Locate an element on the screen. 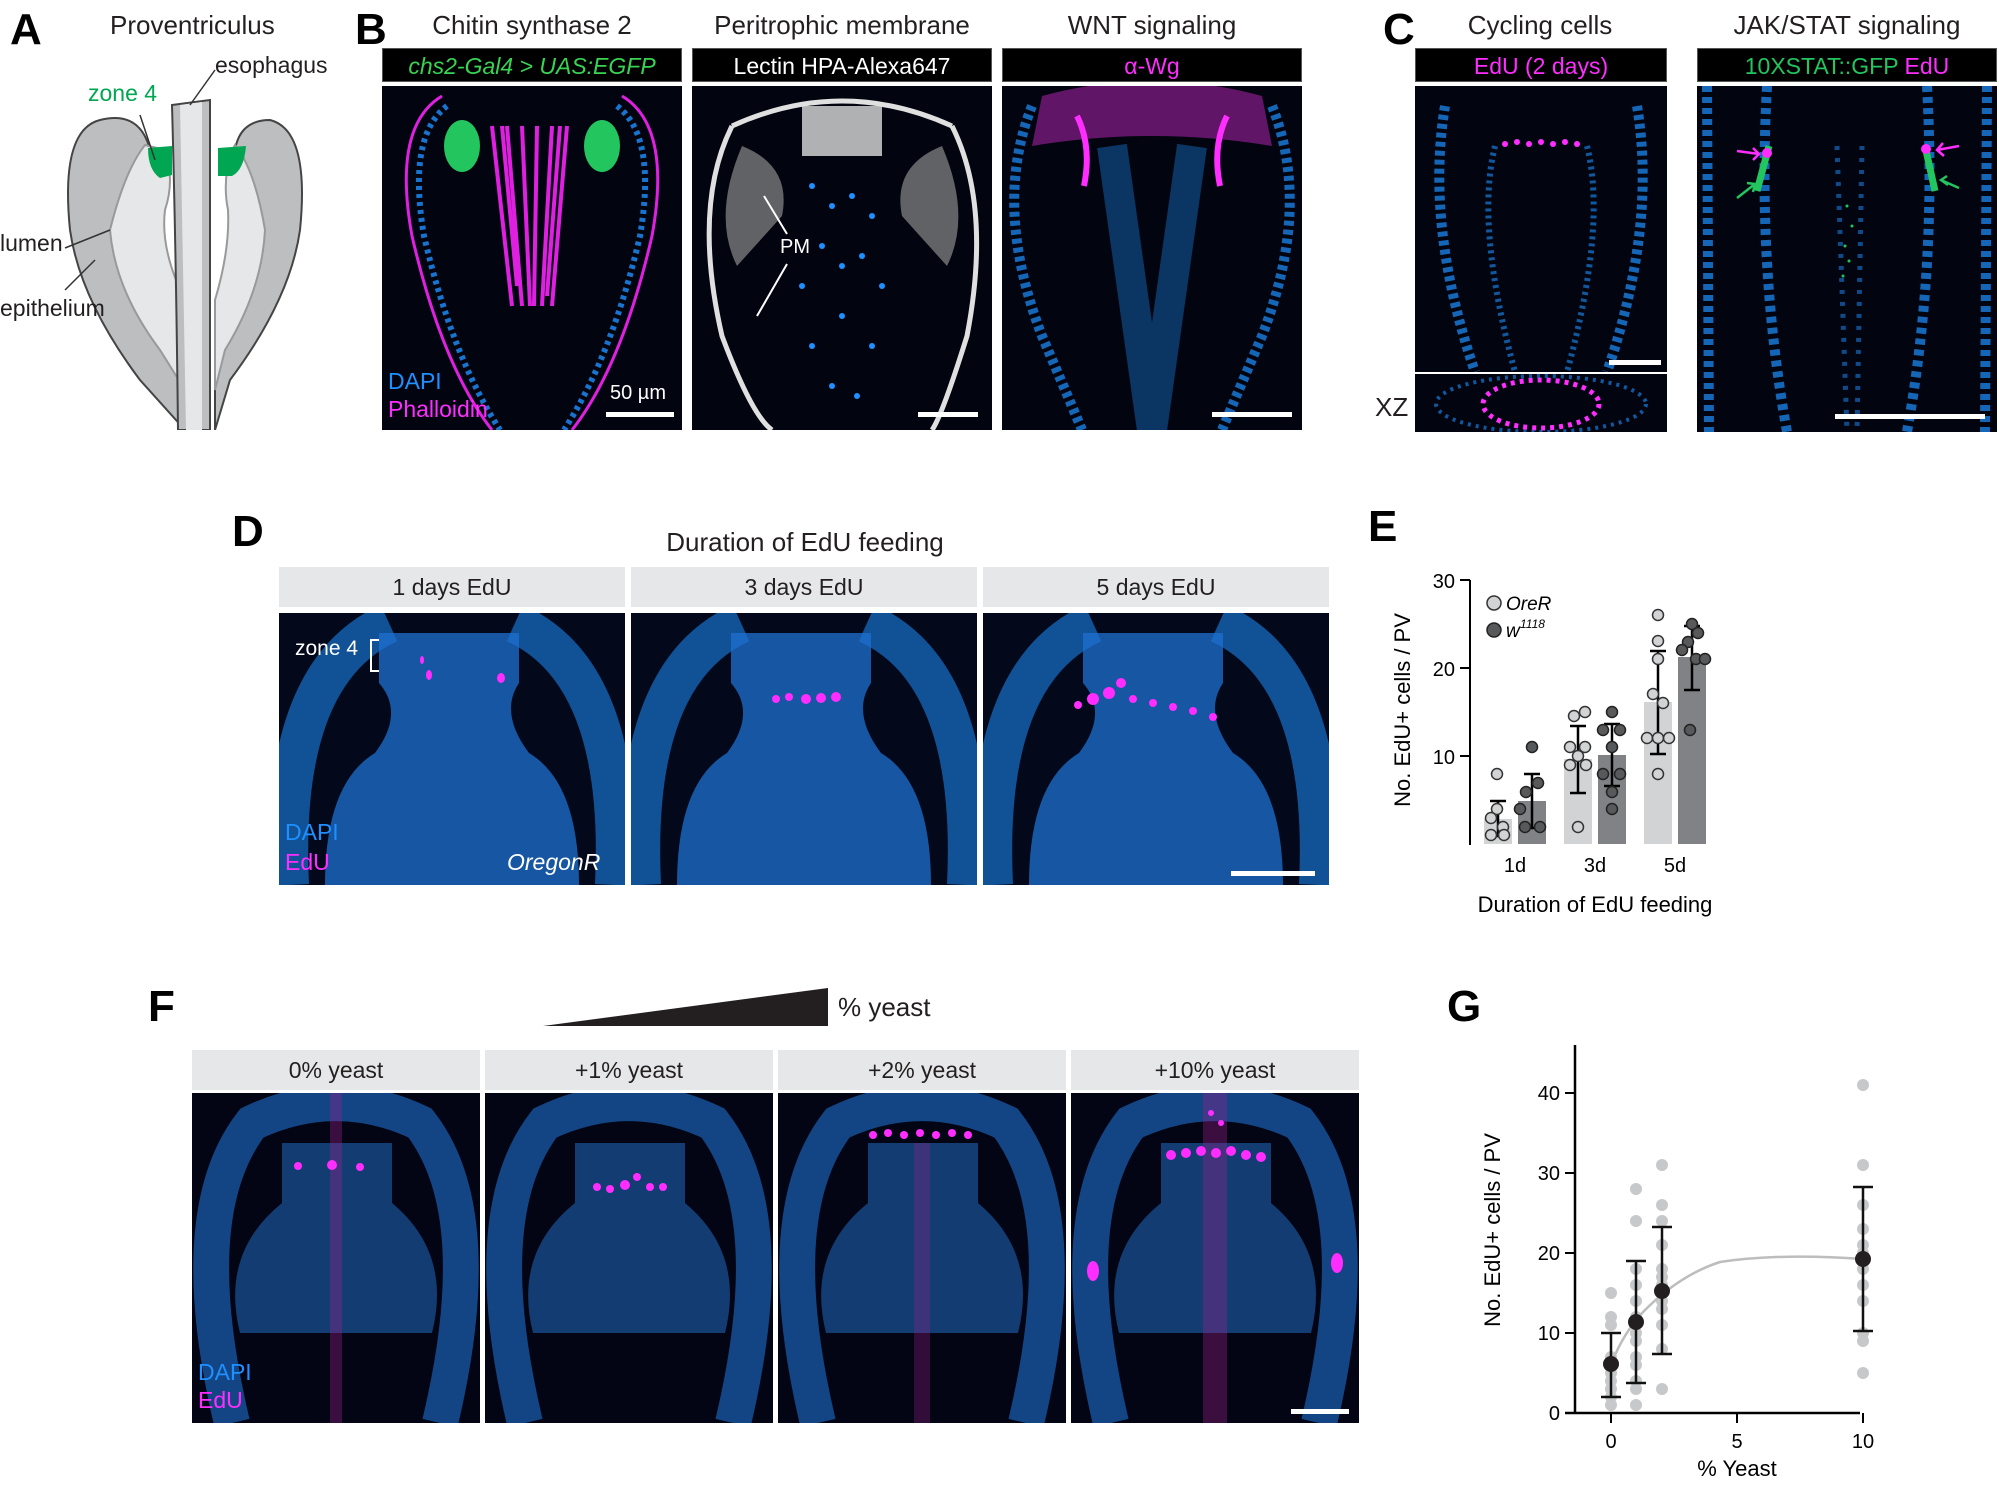  panel-c2-label-bar: 10XSTAT::GFP EdU is located at coordinates (1847, 65).